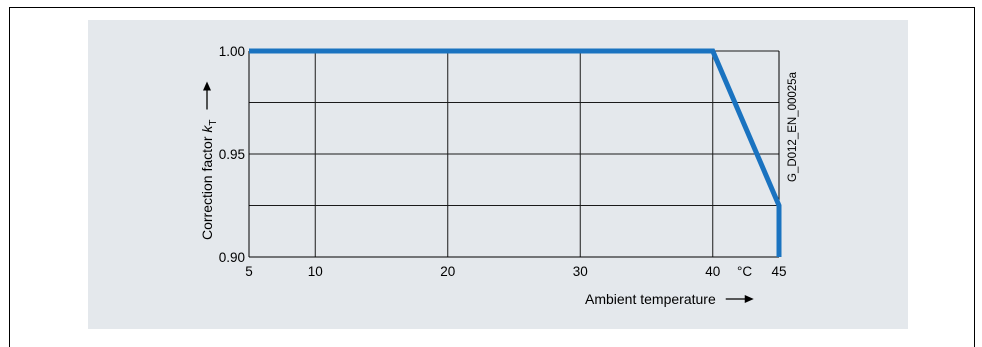  I want to click on x-tick-label: 45, so click(778, 271).